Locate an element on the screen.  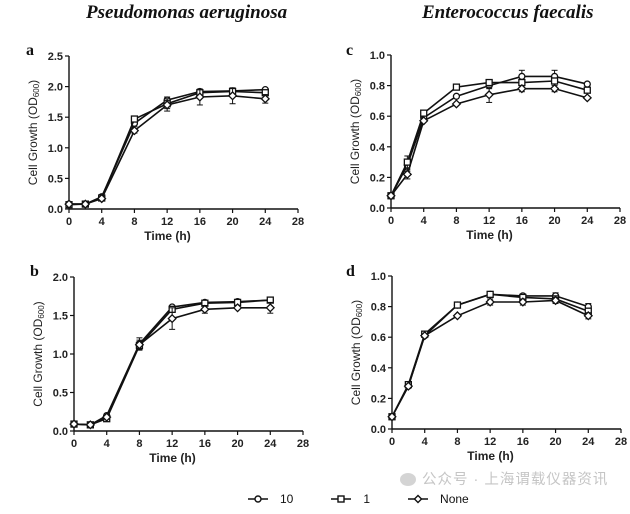
y-tick-label: 1.5 is located at coordinates (55, 118).